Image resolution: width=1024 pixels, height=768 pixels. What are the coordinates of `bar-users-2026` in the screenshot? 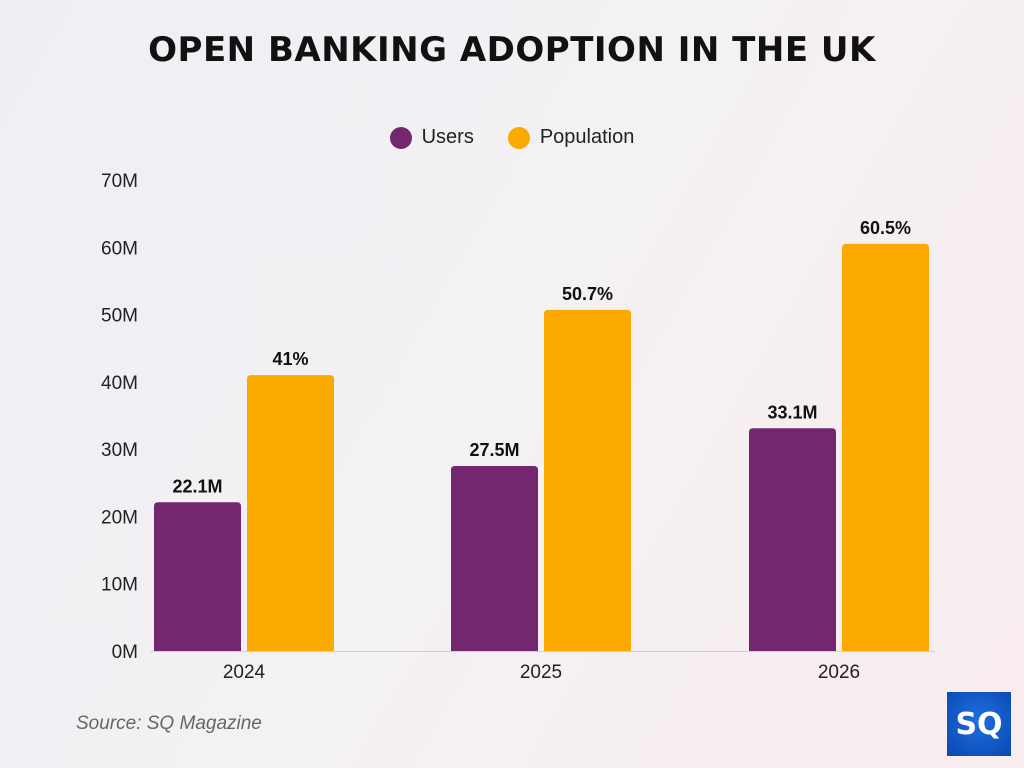 It's located at (792, 539).